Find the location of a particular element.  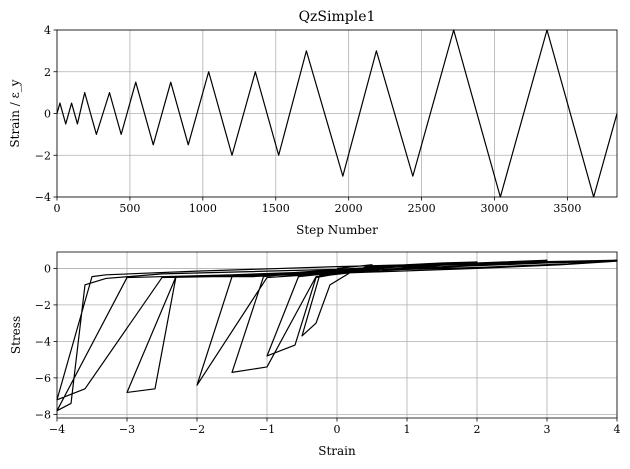

top-x-tick-label-2: 1000 is located at coordinates (203, 208).